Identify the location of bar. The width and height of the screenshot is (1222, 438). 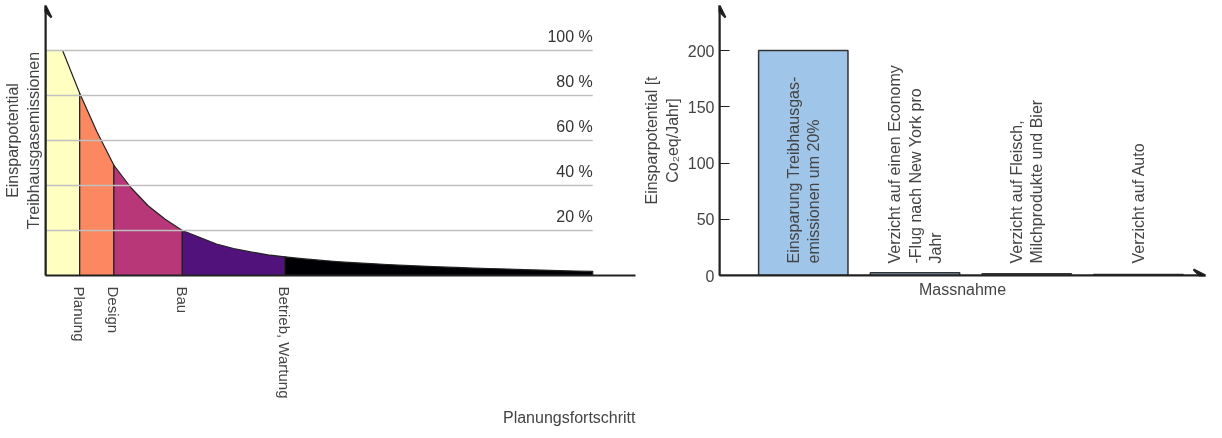
(803, 162).